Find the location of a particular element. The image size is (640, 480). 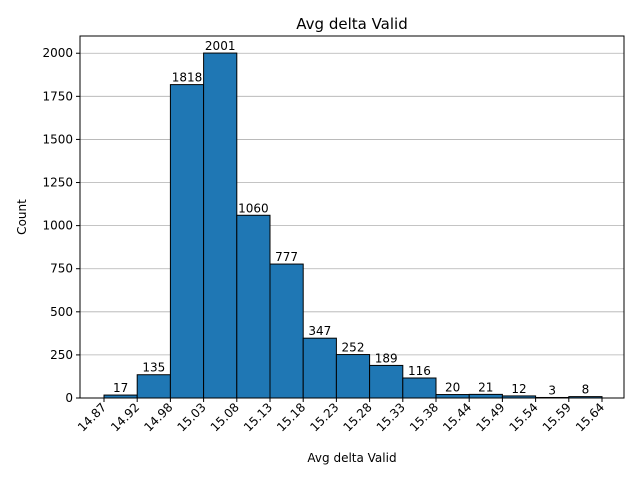

bar-value-label: 12 is located at coordinates (518, 389).